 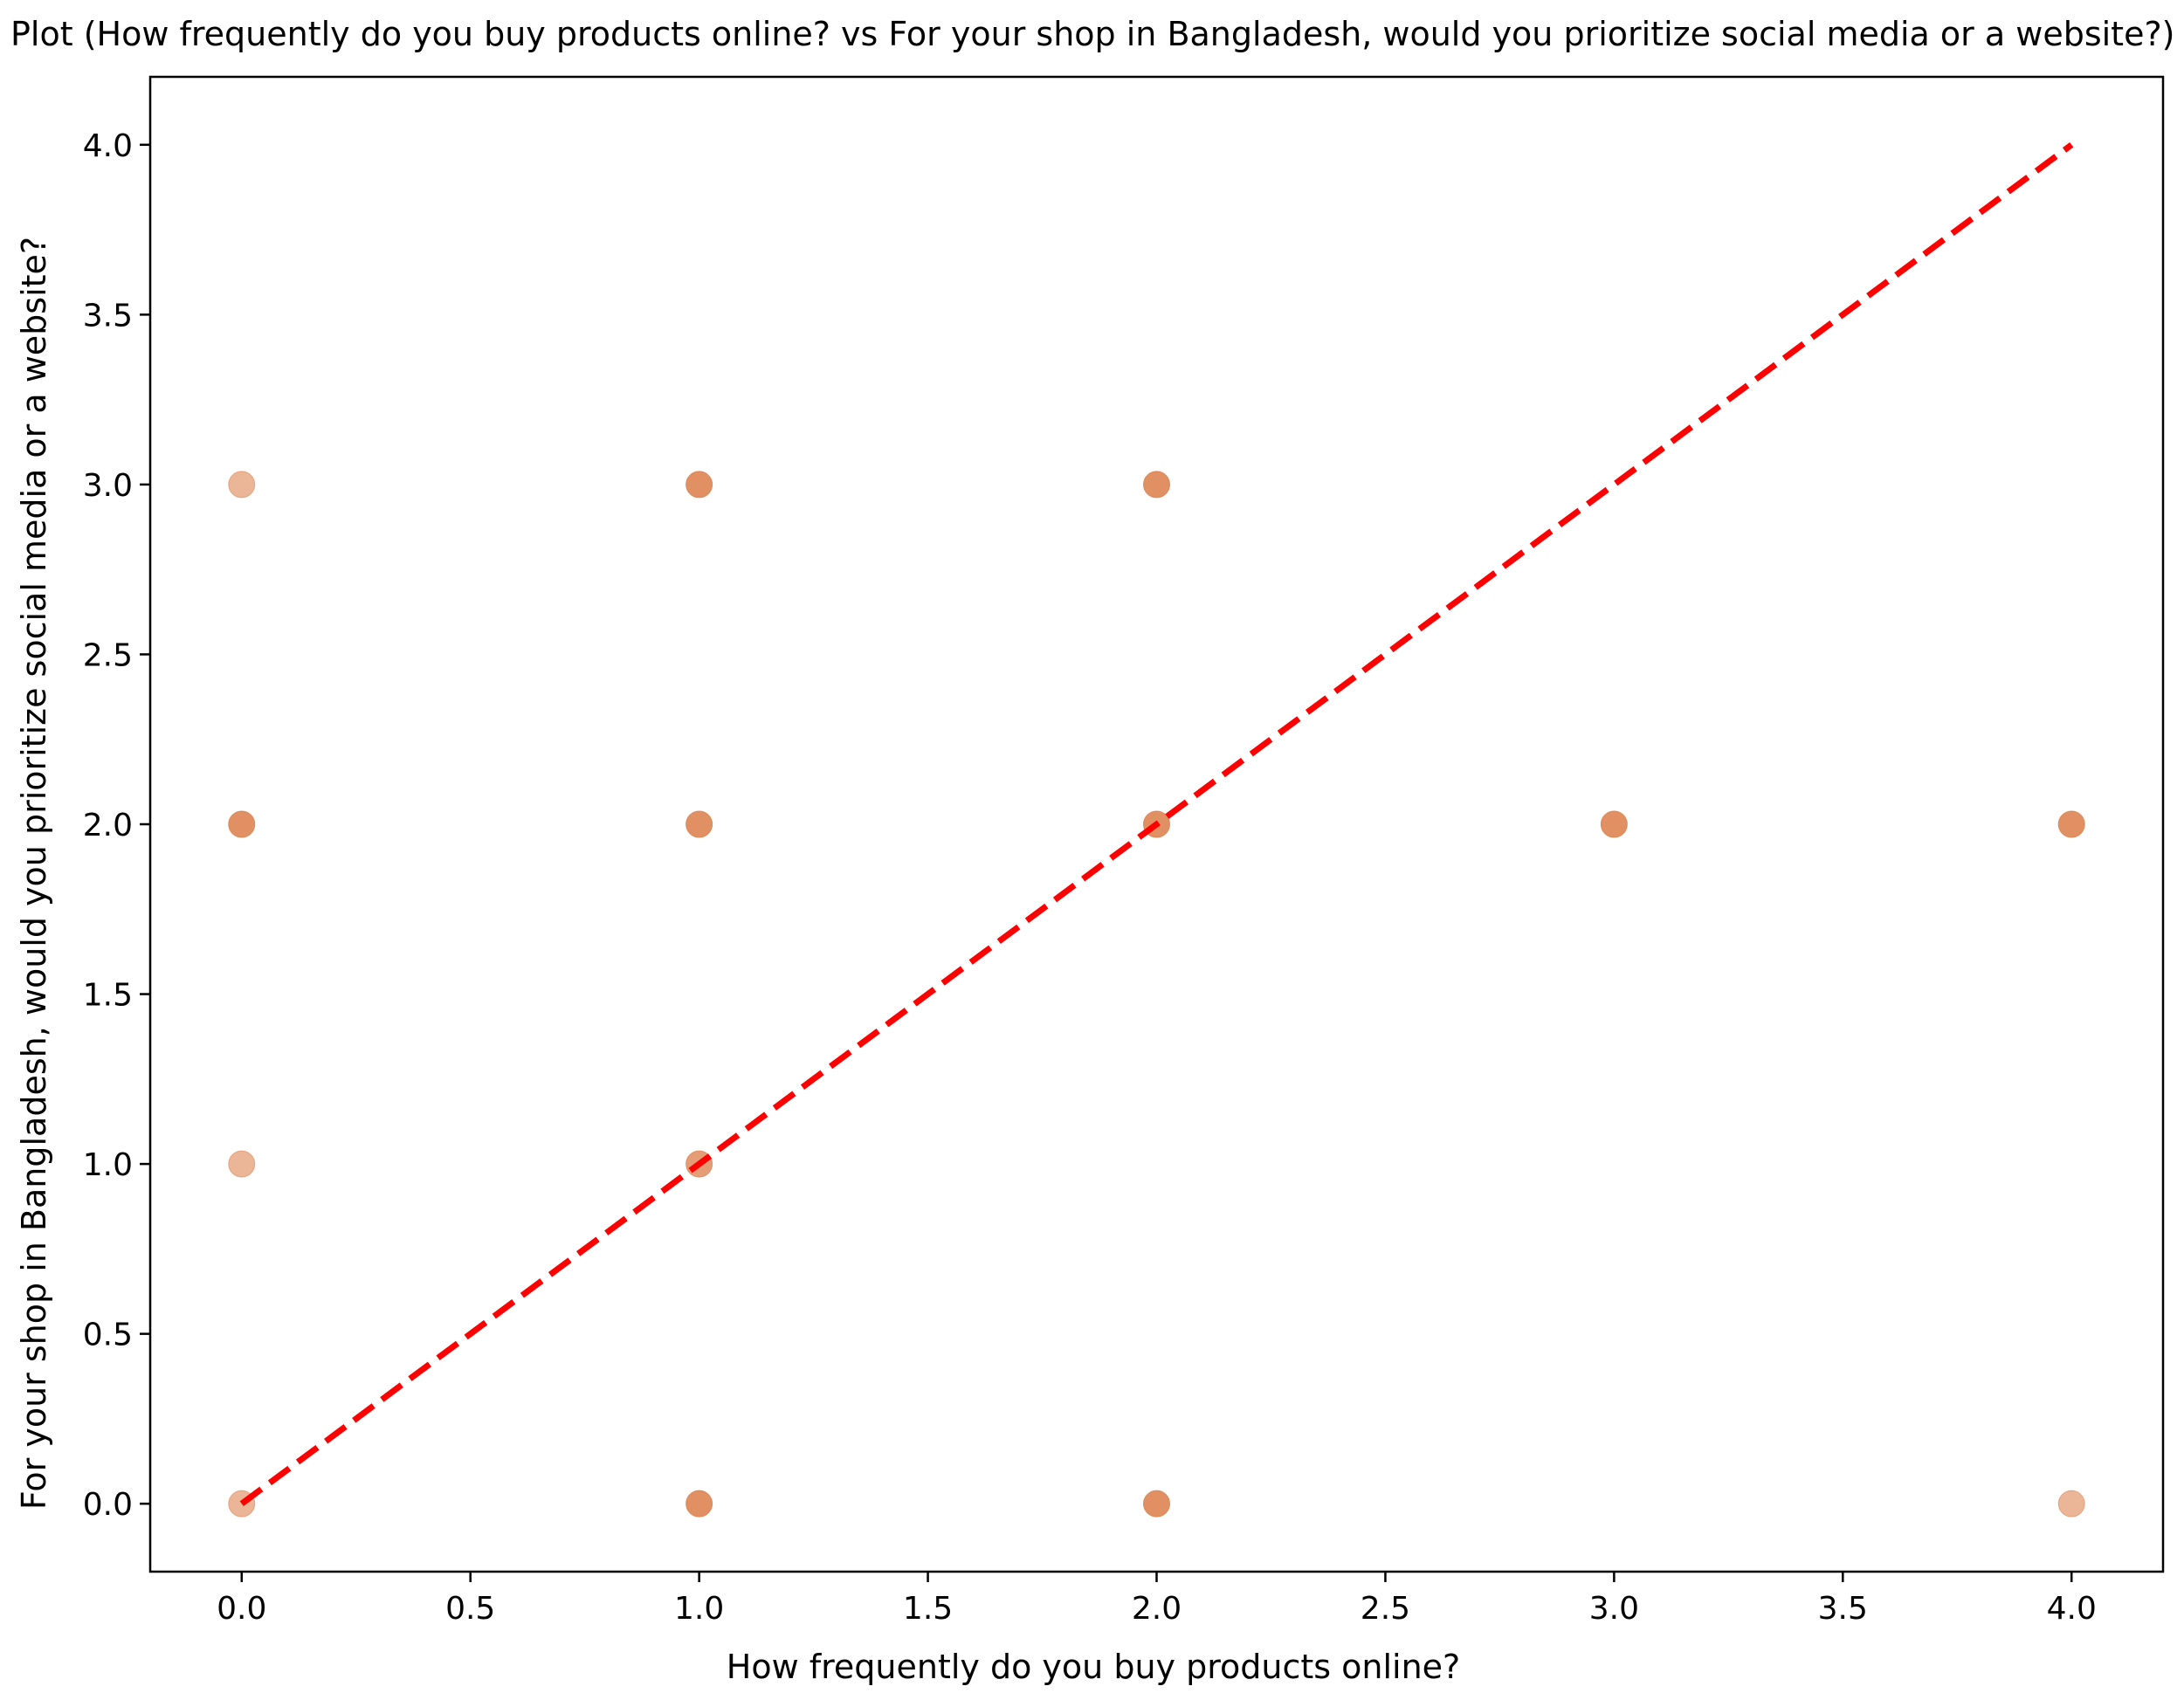 I want to click on x-tick-label: 0.0, so click(x=241, y=1609).